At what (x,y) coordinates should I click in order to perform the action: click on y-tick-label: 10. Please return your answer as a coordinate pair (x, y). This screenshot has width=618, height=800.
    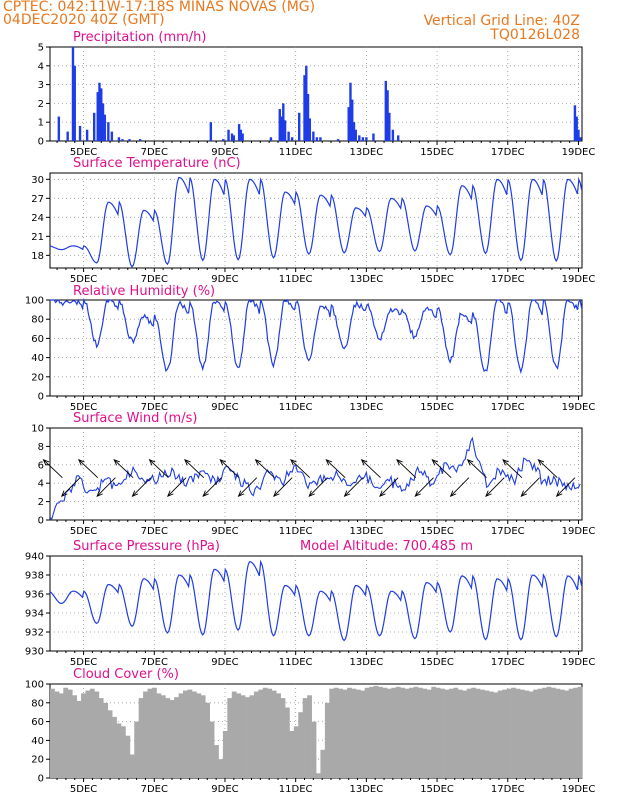
    Looking at the image, I should click on (37, 429).